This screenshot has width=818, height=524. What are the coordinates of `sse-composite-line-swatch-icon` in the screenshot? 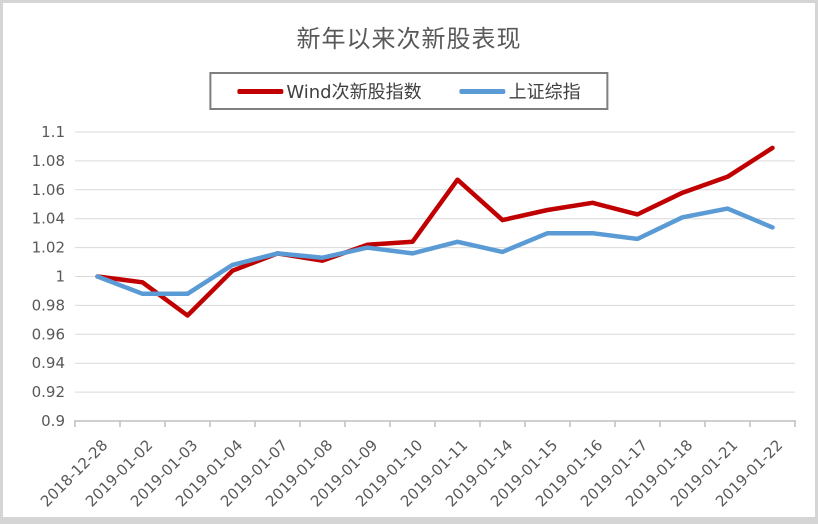 It's located at (482, 91).